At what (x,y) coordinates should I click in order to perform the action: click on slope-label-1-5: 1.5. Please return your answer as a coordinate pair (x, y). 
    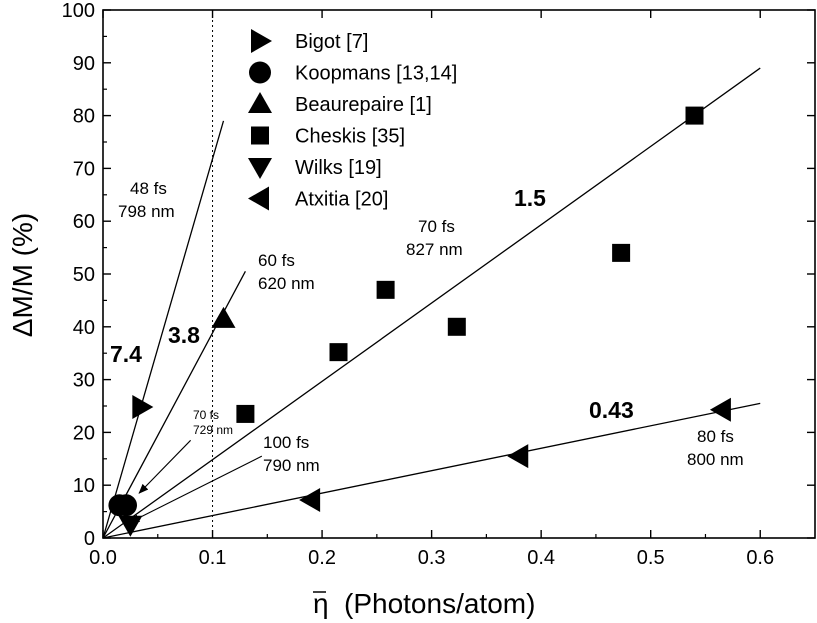
    Looking at the image, I should click on (530, 198).